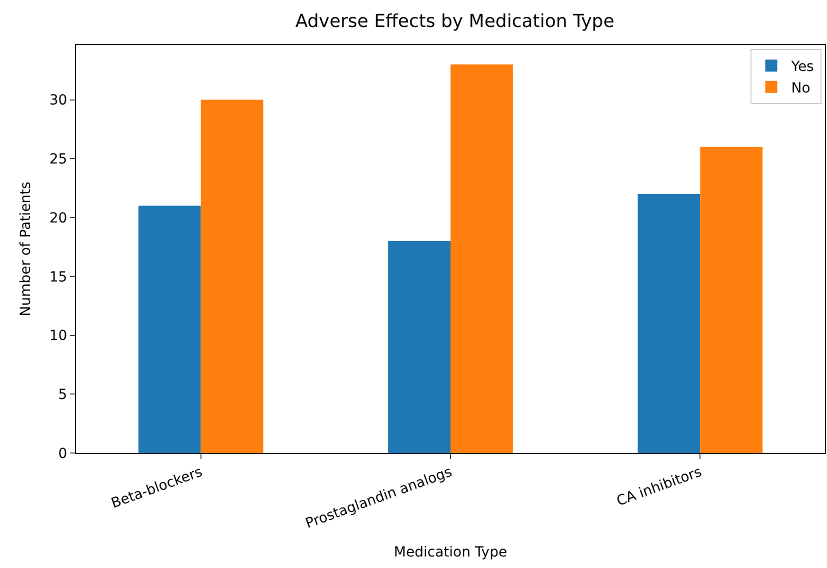 Image resolution: width=827 pixels, height=568 pixels. I want to click on y-tick-label: 5, so click(63, 395).